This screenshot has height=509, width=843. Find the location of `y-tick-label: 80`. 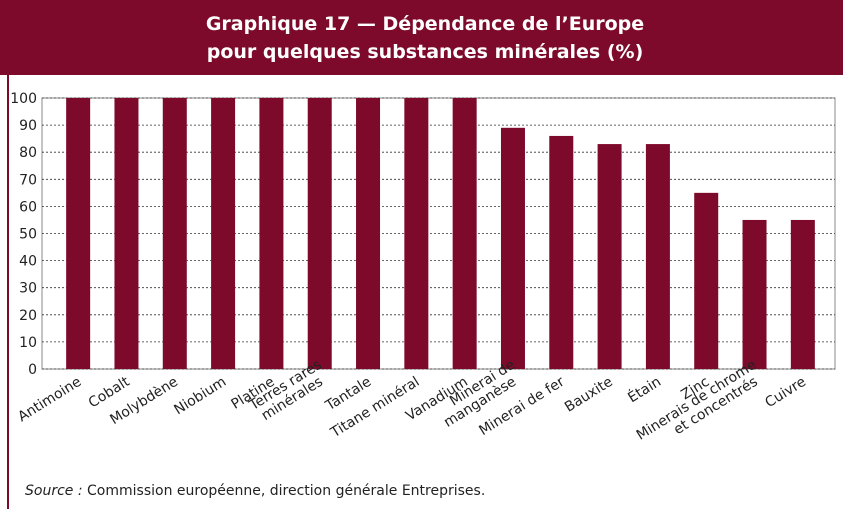

y-tick-label: 80 is located at coordinates (28, 153).